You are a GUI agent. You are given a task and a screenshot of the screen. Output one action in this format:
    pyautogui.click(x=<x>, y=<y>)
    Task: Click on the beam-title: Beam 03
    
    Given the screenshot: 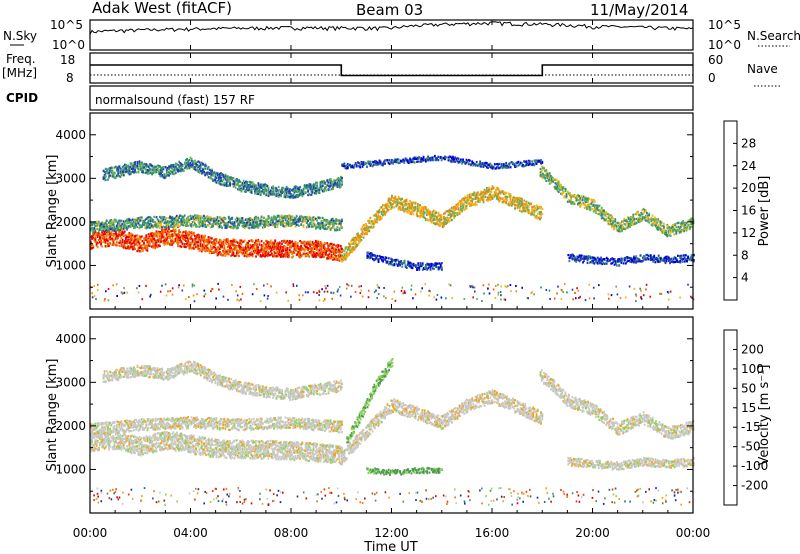 What is the action you would take?
    pyautogui.click(x=389, y=10)
    